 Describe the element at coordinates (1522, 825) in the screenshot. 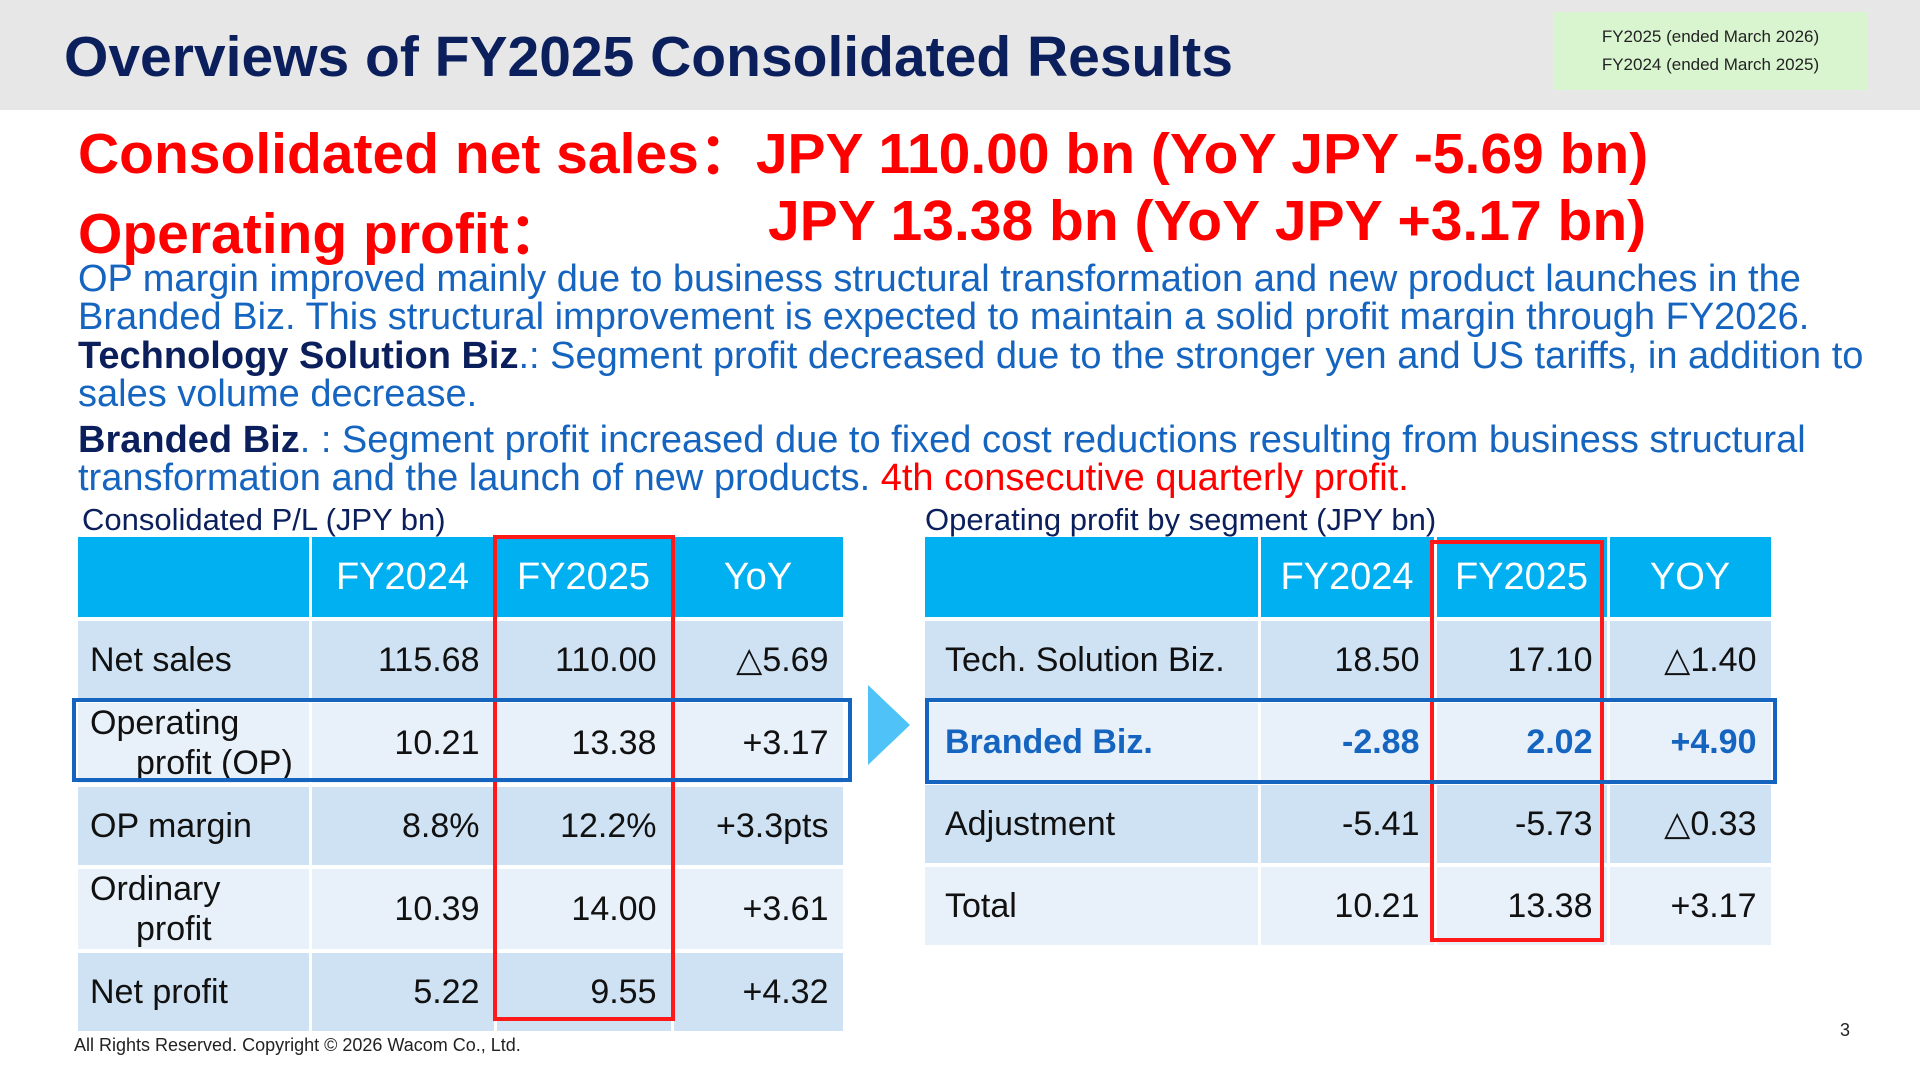

I see `fy2025-cell: -5.73` at that location.